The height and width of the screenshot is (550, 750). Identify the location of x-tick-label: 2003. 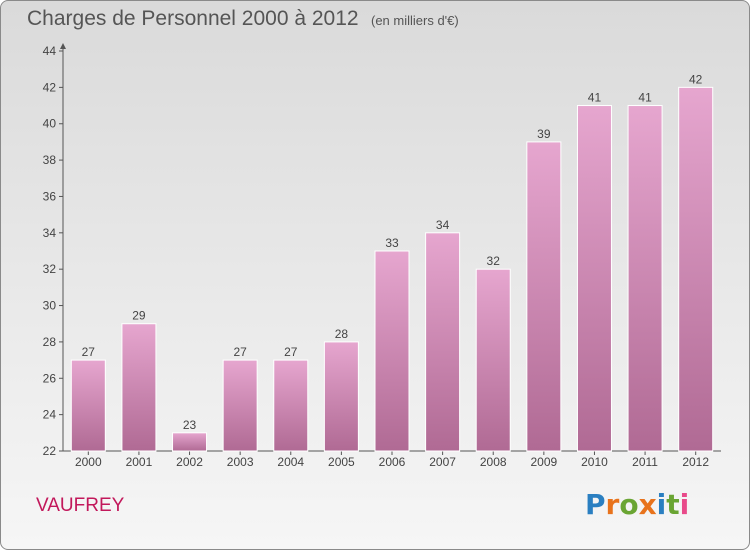
(240, 462).